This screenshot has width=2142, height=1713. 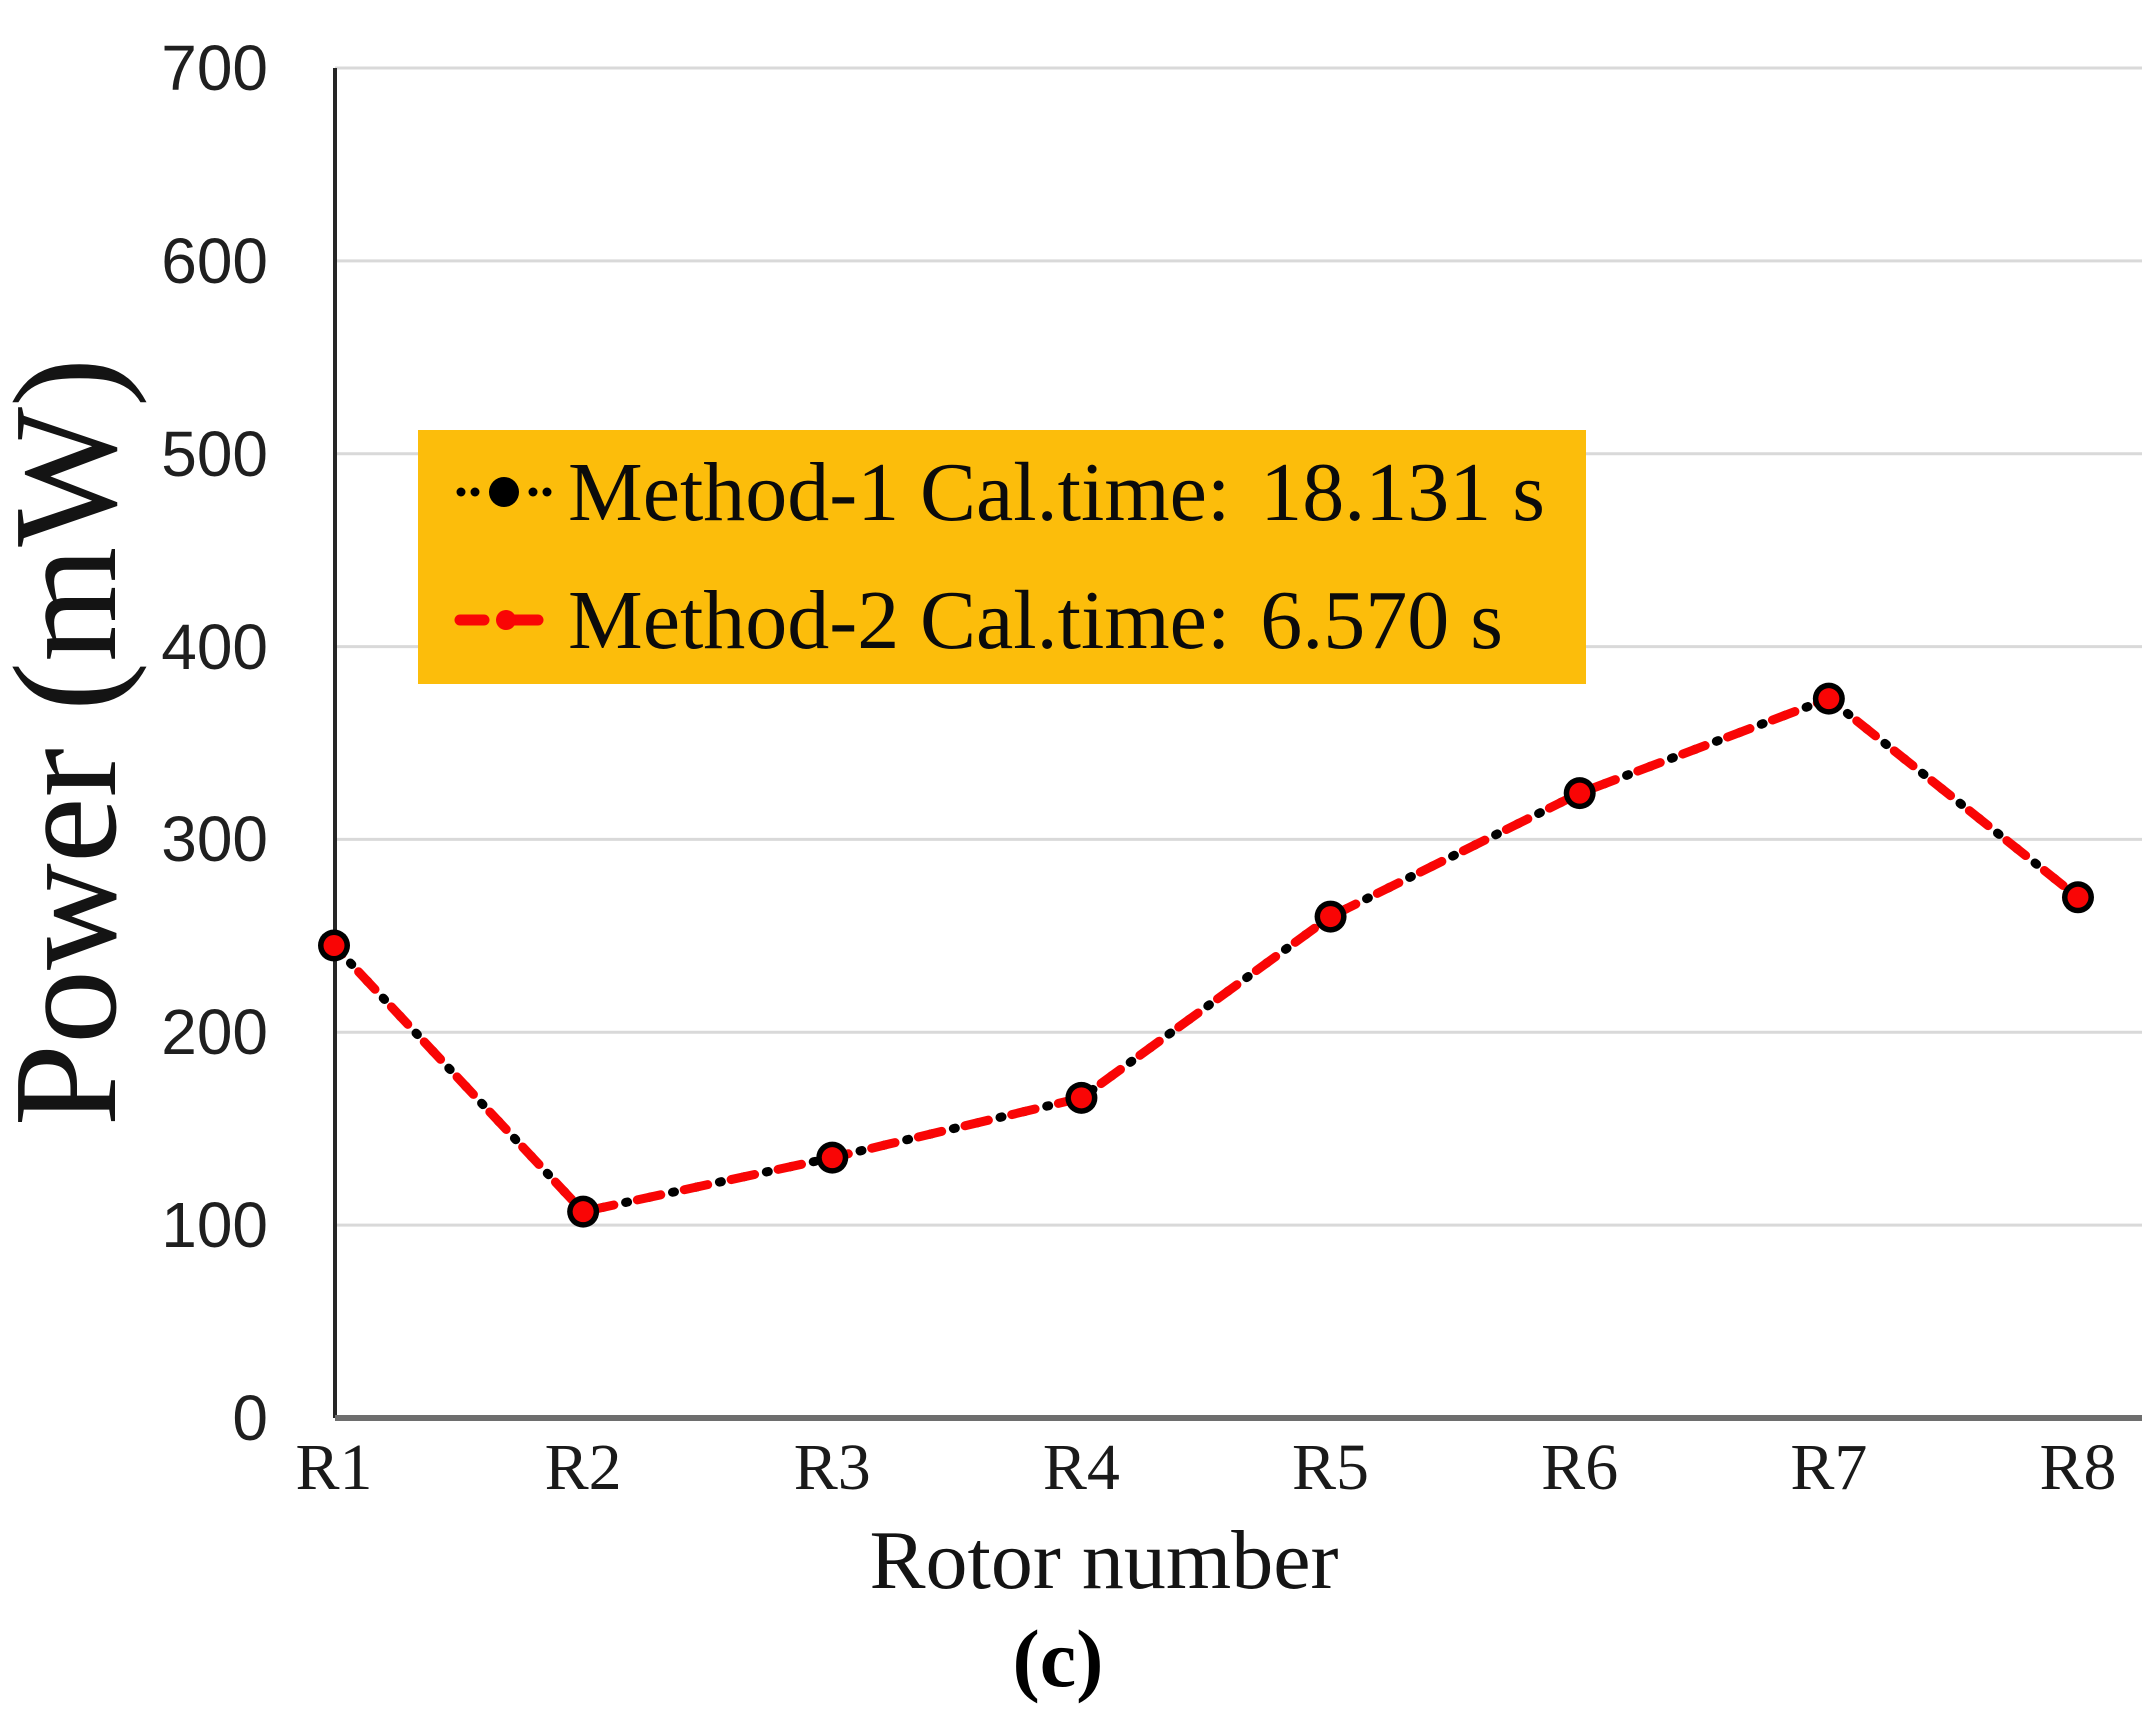 What do you see at coordinates (1580, 1467) in the screenshot?
I see `x-tick-label: R6` at bounding box center [1580, 1467].